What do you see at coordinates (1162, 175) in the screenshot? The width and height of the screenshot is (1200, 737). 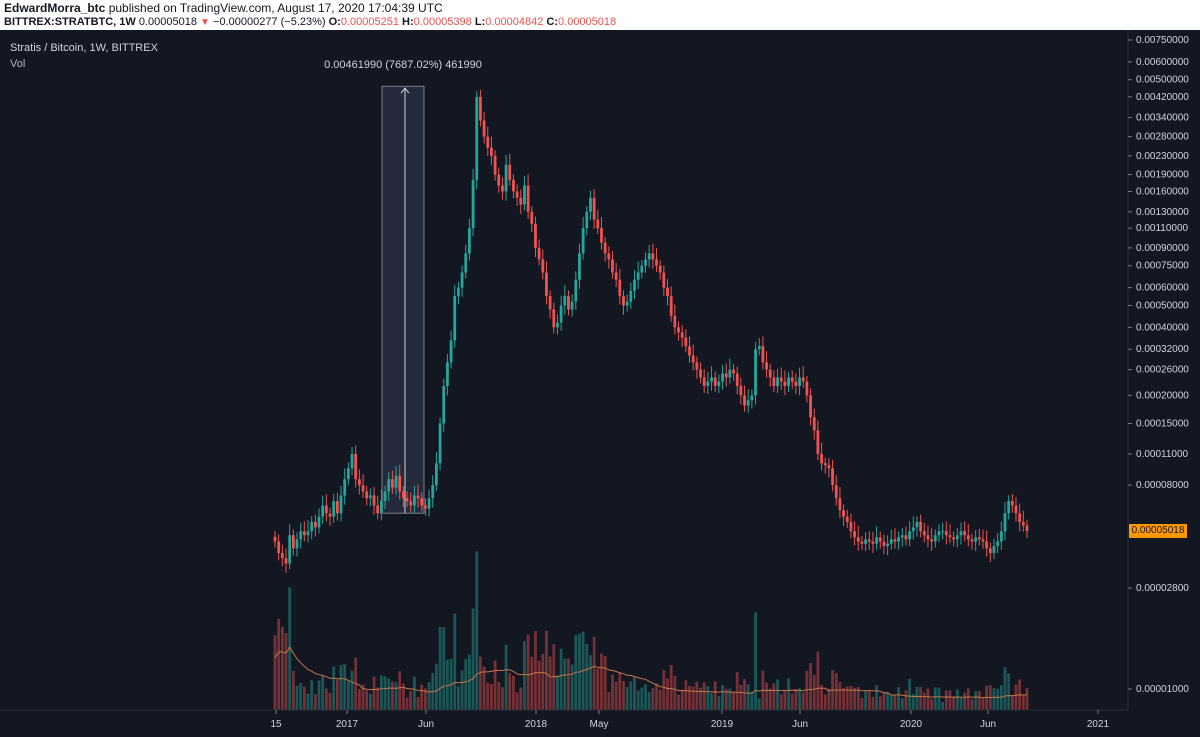 I see `y-tick-label: 0.00190000` at bounding box center [1162, 175].